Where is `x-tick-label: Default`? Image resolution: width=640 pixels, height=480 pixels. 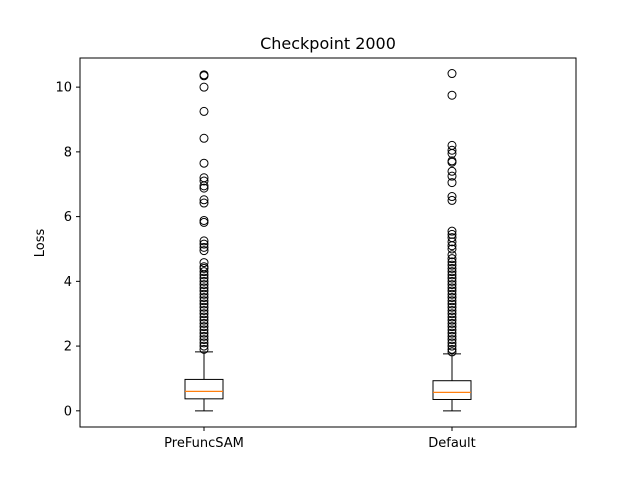
x-tick-label: Default is located at coordinates (452, 443).